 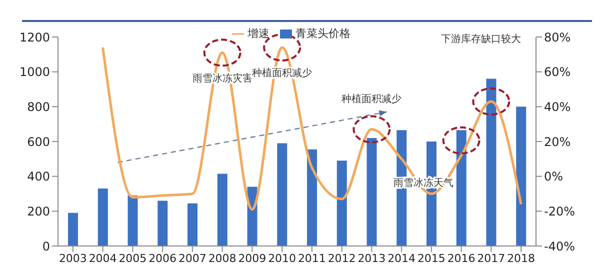 I want to click on x-tick-label: 2008, so click(x=222, y=258).